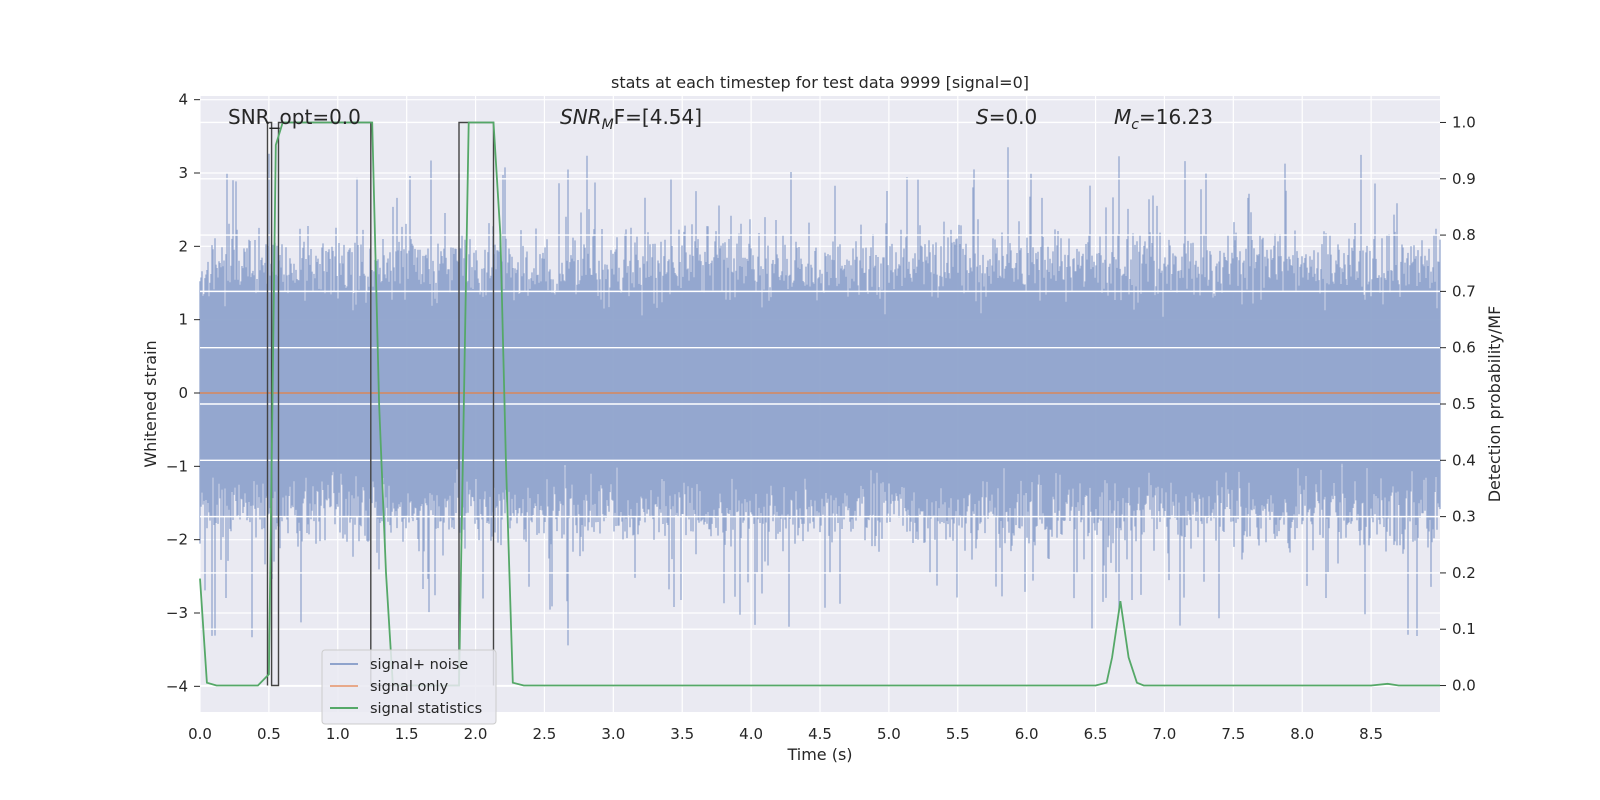 The height and width of the screenshot is (800, 1600). What do you see at coordinates (200, 734) in the screenshot?
I see `x-tick-label: 0.0` at bounding box center [200, 734].